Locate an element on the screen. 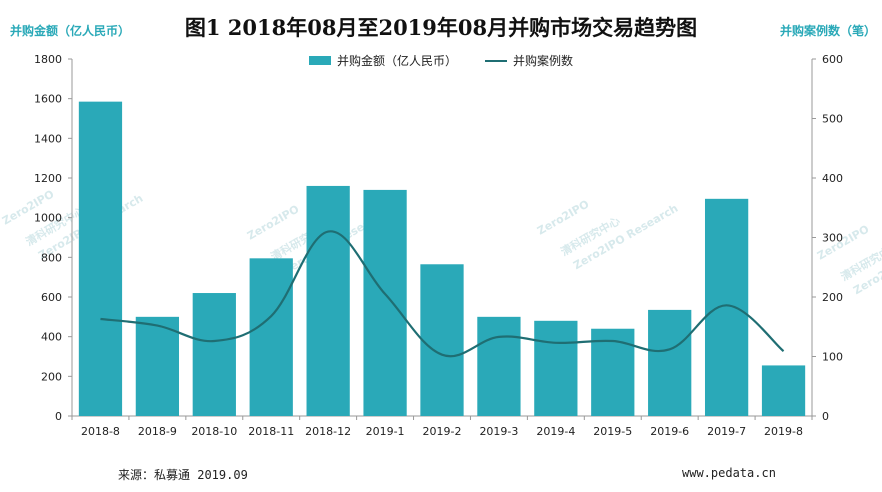 The width and height of the screenshot is (882, 492). x-tick-label: 2019-2 is located at coordinates (442, 431).